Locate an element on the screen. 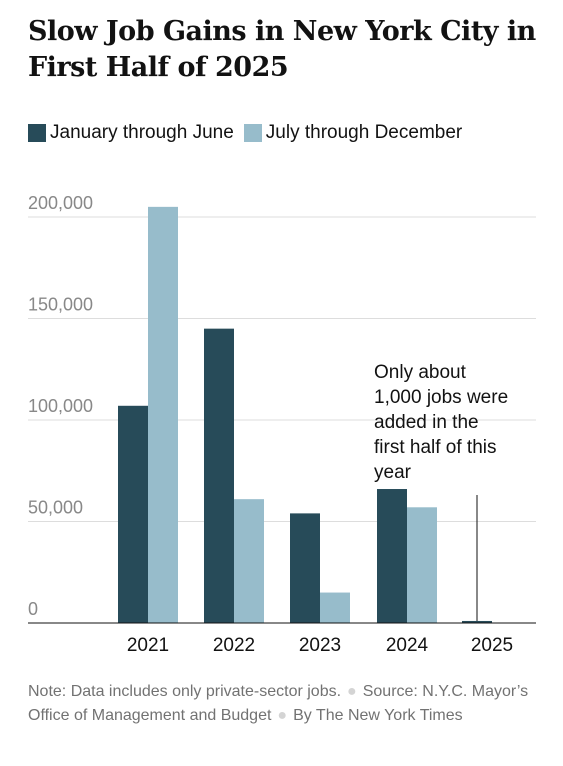  x-tick-label: 2025 is located at coordinates (492, 645).